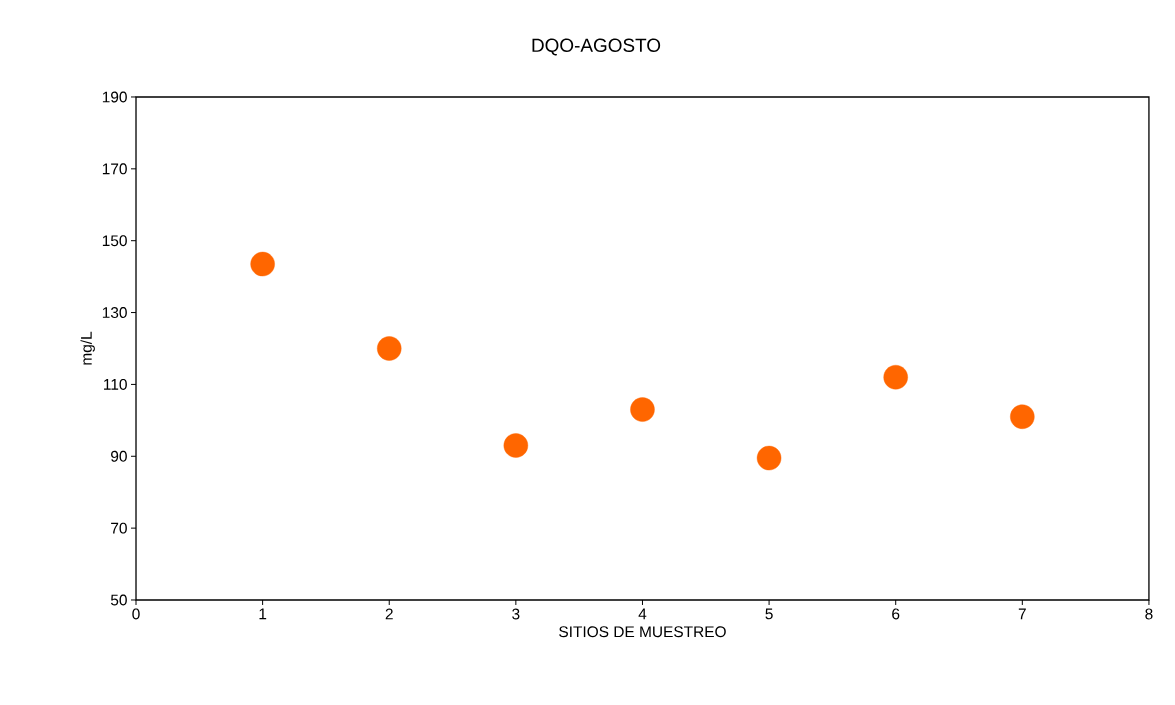  What do you see at coordinates (1149, 614) in the screenshot?
I see `x-tick-label: 8` at bounding box center [1149, 614].